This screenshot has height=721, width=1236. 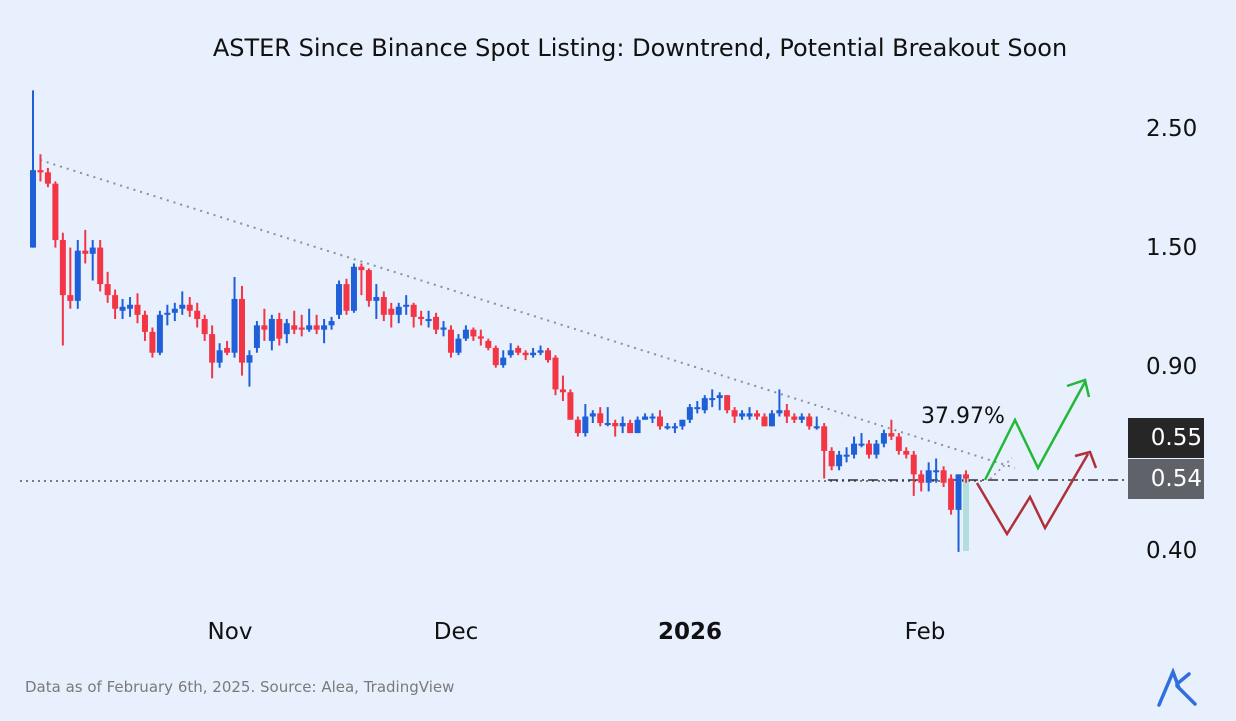 I want to click on bullish-arrowhead, so click(x=1078, y=388).